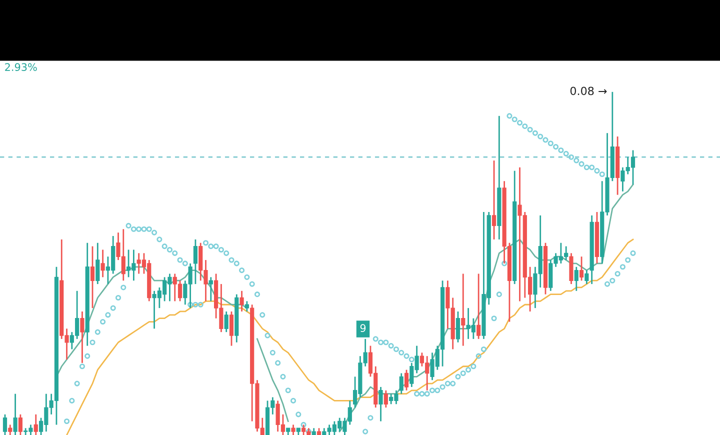 The image size is (720, 435). What do you see at coordinates (363, 328) in the screenshot?
I see `annotation: 9` at bounding box center [363, 328].